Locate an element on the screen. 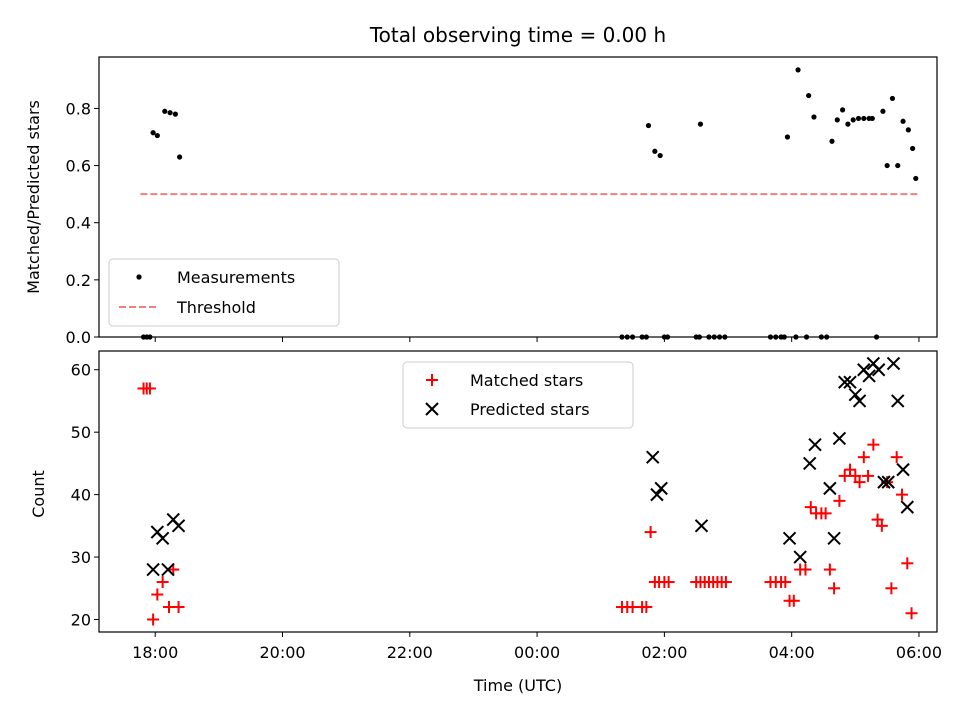  bottom-x-tick-label: 00:00 is located at coordinates (537, 652).